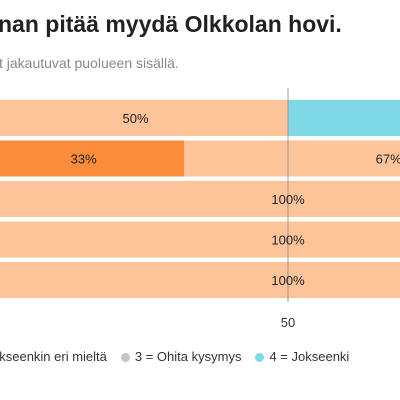  What do you see at coordinates (171, 24) in the screenshot?
I see `chart-title: nan pitää myydä Olkkolan hovi.` at bounding box center [171, 24].